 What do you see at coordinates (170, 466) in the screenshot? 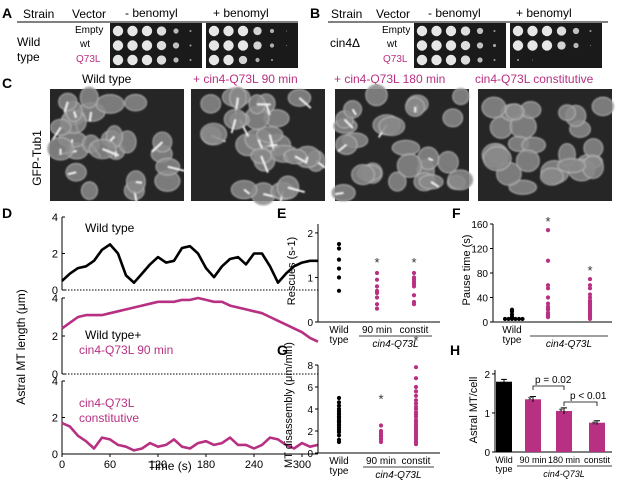
I see `panel-d-xlabel: Time (s)` at bounding box center [170, 466].